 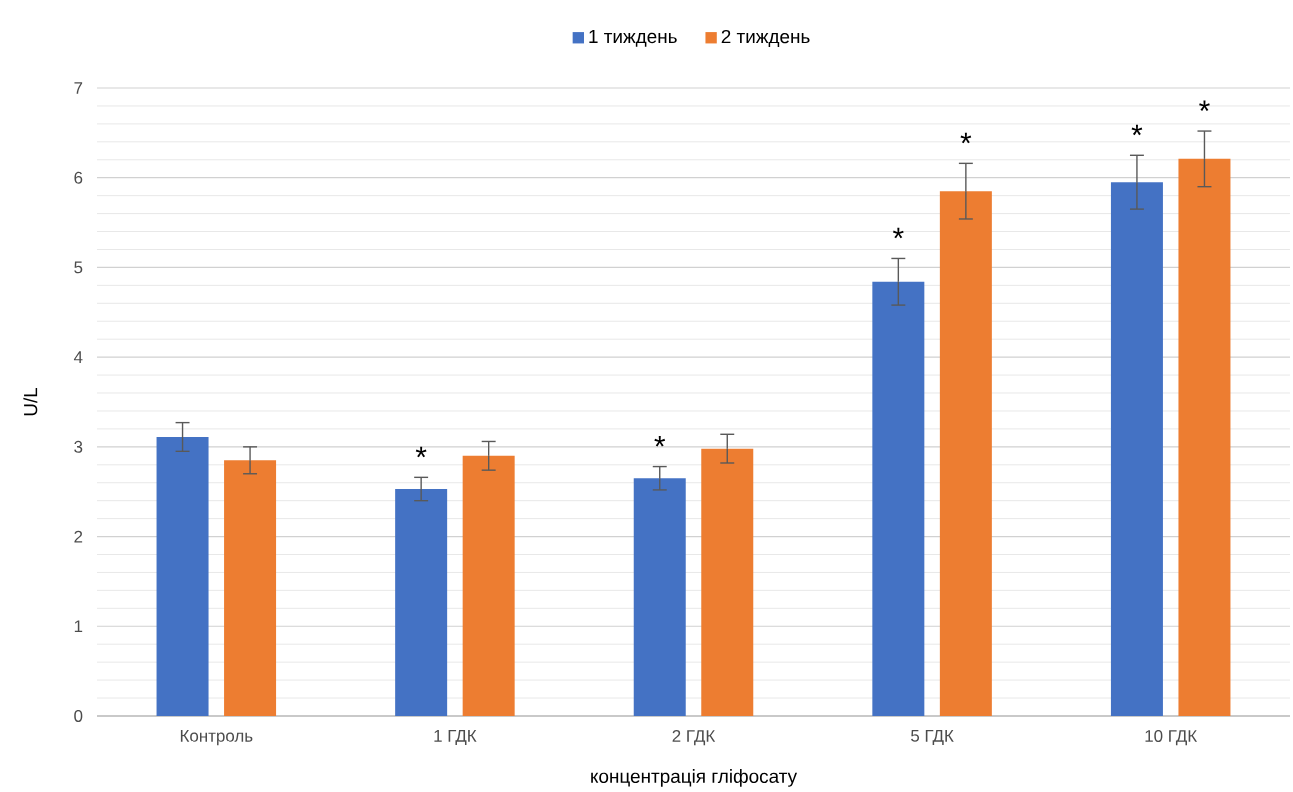 What do you see at coordinates (78, 536) in the screenshot?
I see `y-tick-label: 2` at bounding box center [78, 536].